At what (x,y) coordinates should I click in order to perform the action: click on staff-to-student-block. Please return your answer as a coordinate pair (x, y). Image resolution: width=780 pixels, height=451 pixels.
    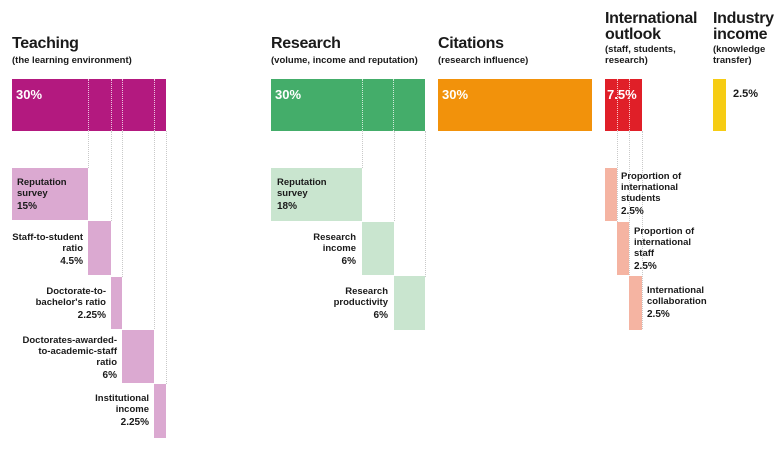
    Looking at the image, I should click on (99, 248).